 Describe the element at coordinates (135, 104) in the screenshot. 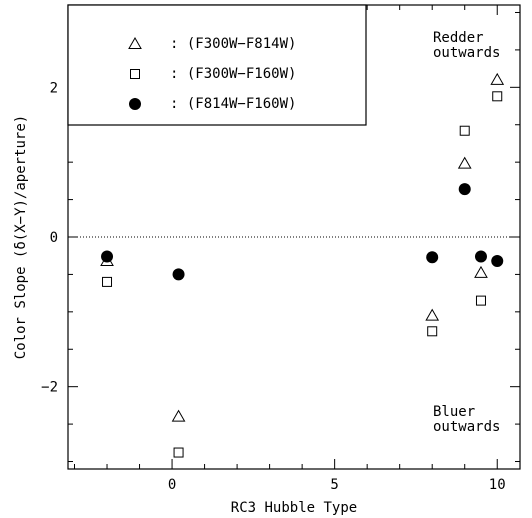

I see `legend-marker-filled-circle` at that location.